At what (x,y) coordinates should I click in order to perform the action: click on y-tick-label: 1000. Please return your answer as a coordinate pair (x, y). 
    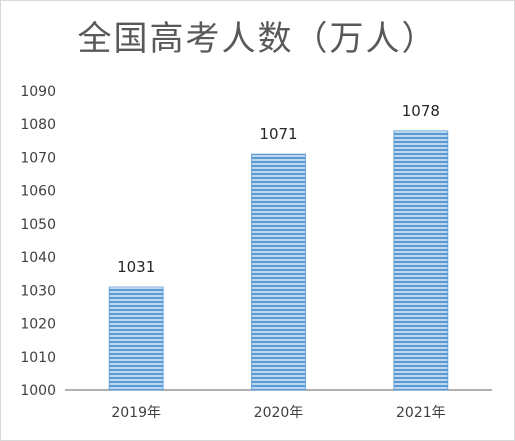
    Looking at the image, I should click on (38, 391).